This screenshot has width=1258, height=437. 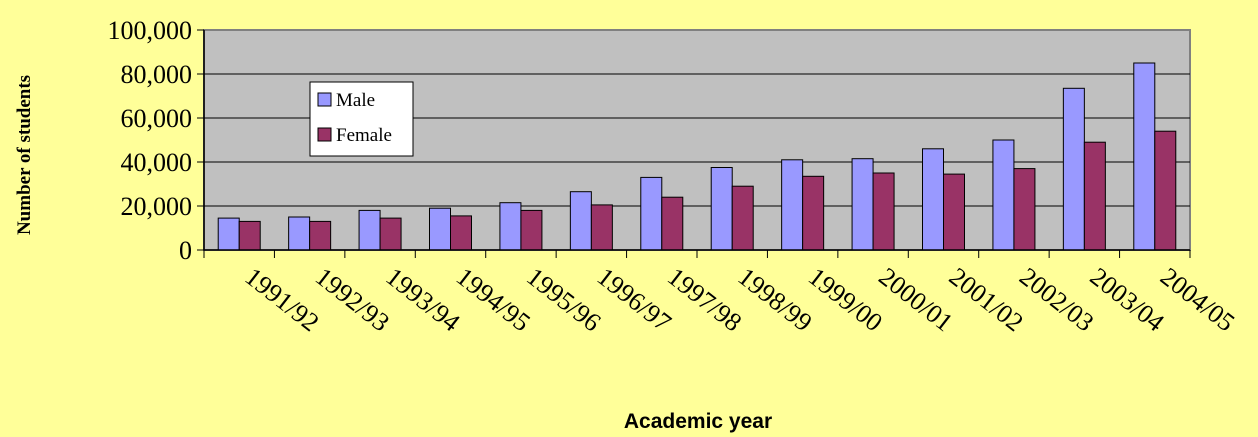 I want to click on x-tick-label: 2003/04, so click(x=1127, y=299).